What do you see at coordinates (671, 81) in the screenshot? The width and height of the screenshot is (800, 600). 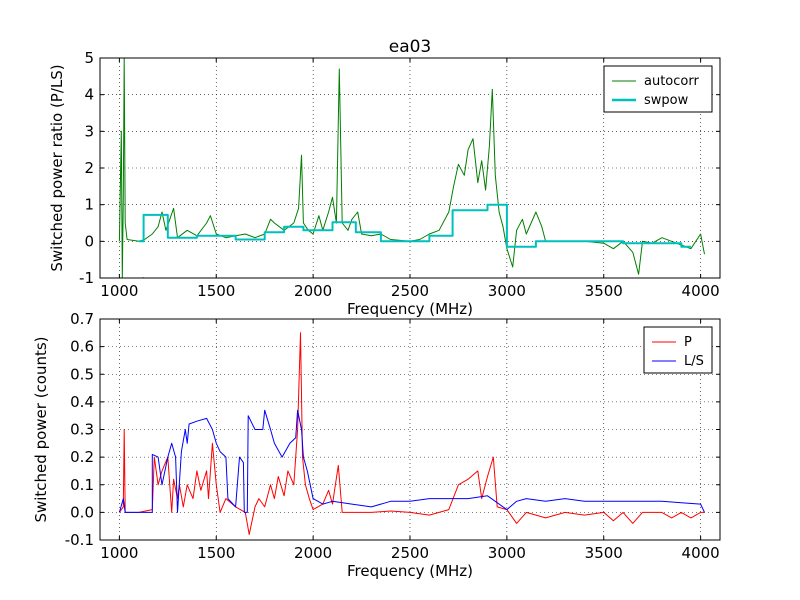 I see `legend-label: autocorr` at bounding box center [671, 81].